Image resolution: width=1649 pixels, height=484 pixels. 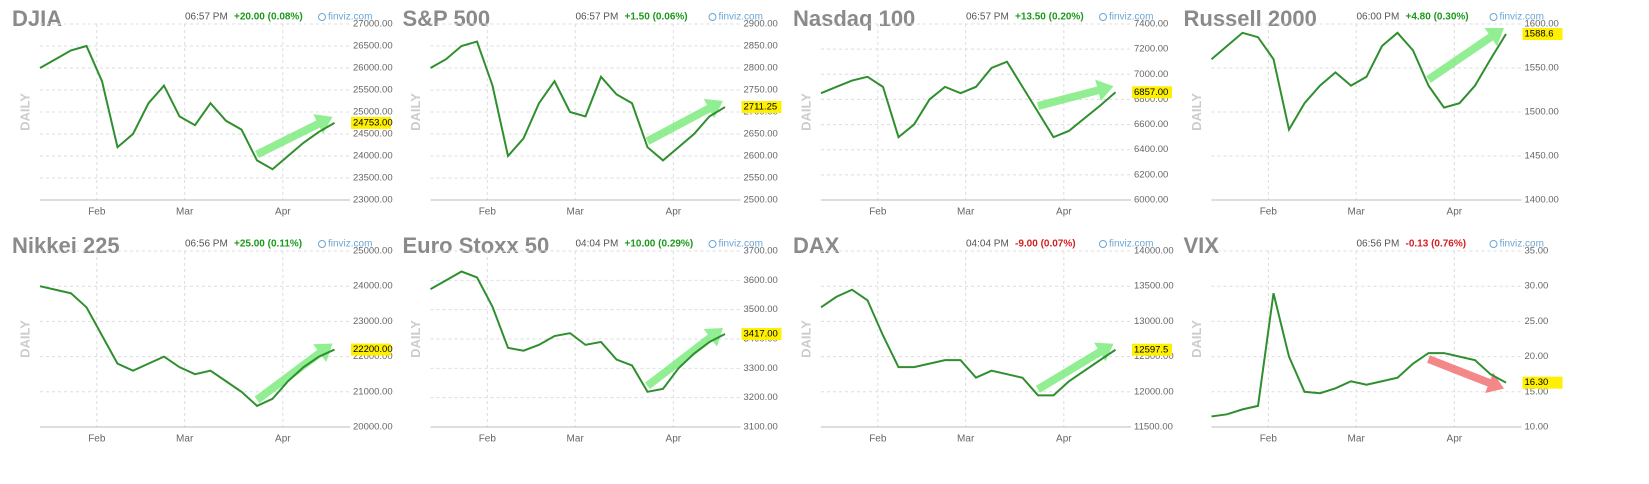 What do you see at coordinates (1154, 251) in the screenshot?
I see `y-tick-label: 14000.00` at bounding box center [1154, 251].